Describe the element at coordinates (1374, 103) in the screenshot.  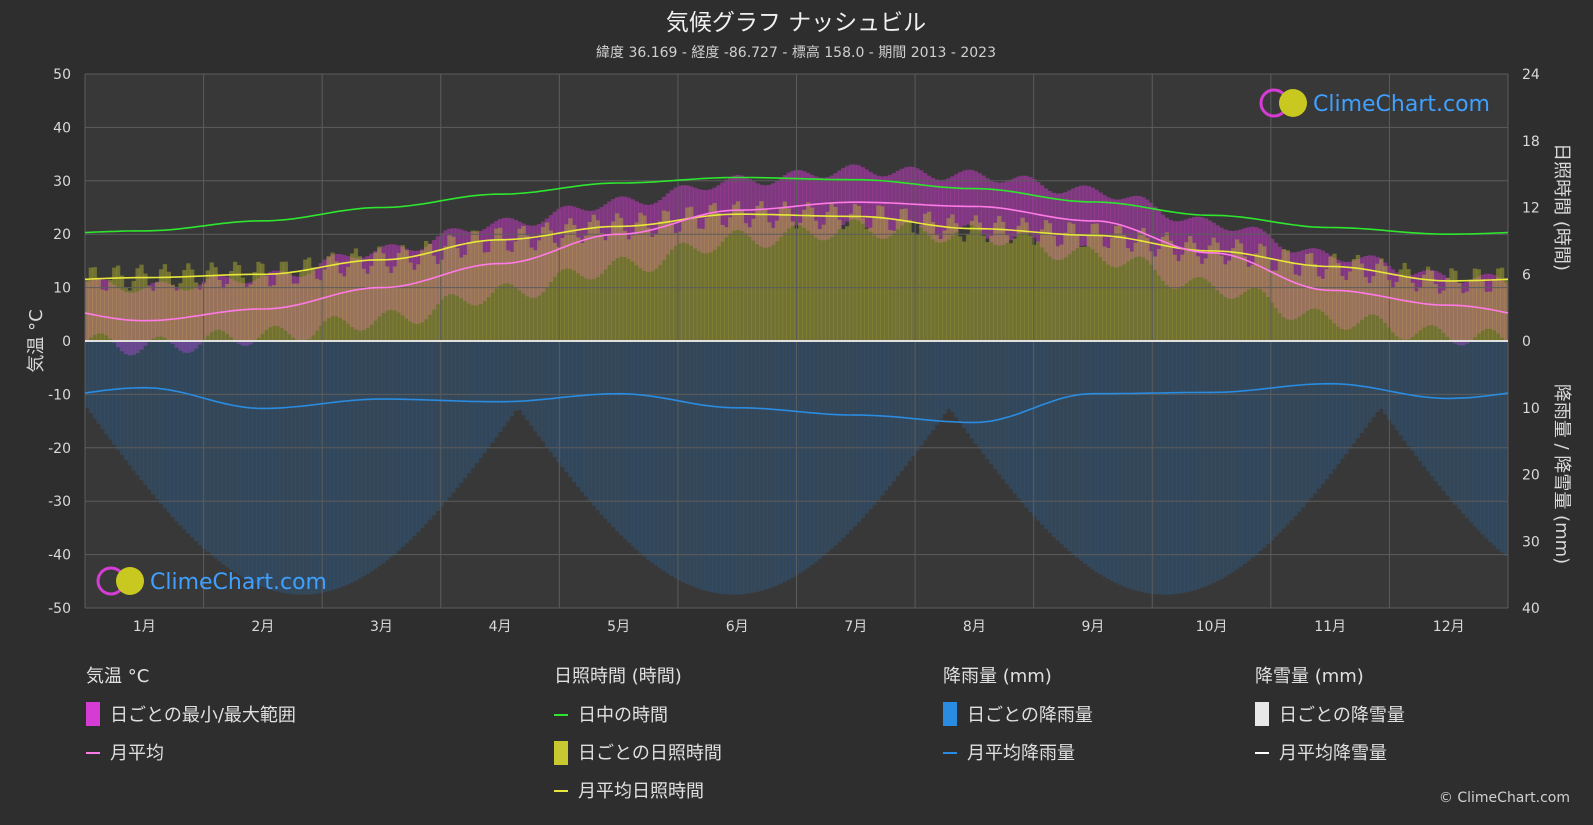
I see `logo-top: ClimeChart.com` at that location.